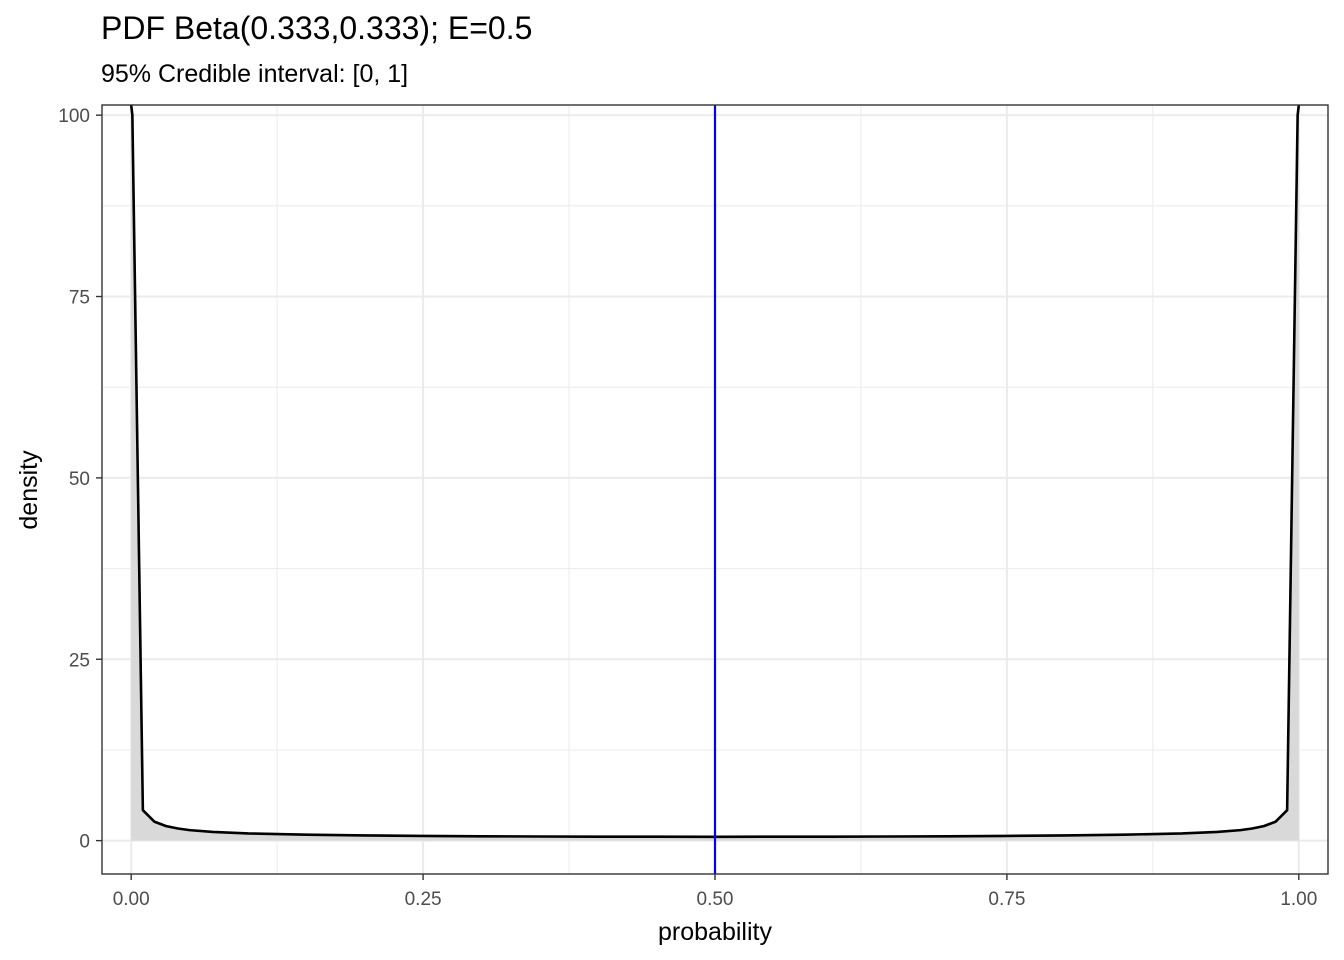 This screenshot has height=960, width=1344. What do you see at coordinates (74, 116) in the screenshot?
I see `y-tick-label: 100` at bounding box center [74, 116].